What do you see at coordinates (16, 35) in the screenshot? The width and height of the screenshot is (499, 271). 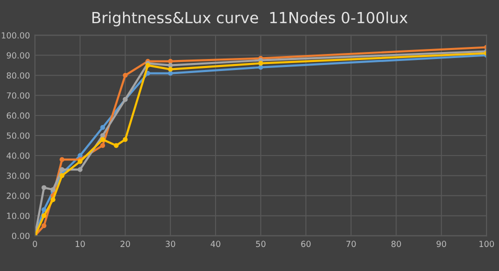 I see `y-tick-label: 100.00` at bounding box center [16, 35].